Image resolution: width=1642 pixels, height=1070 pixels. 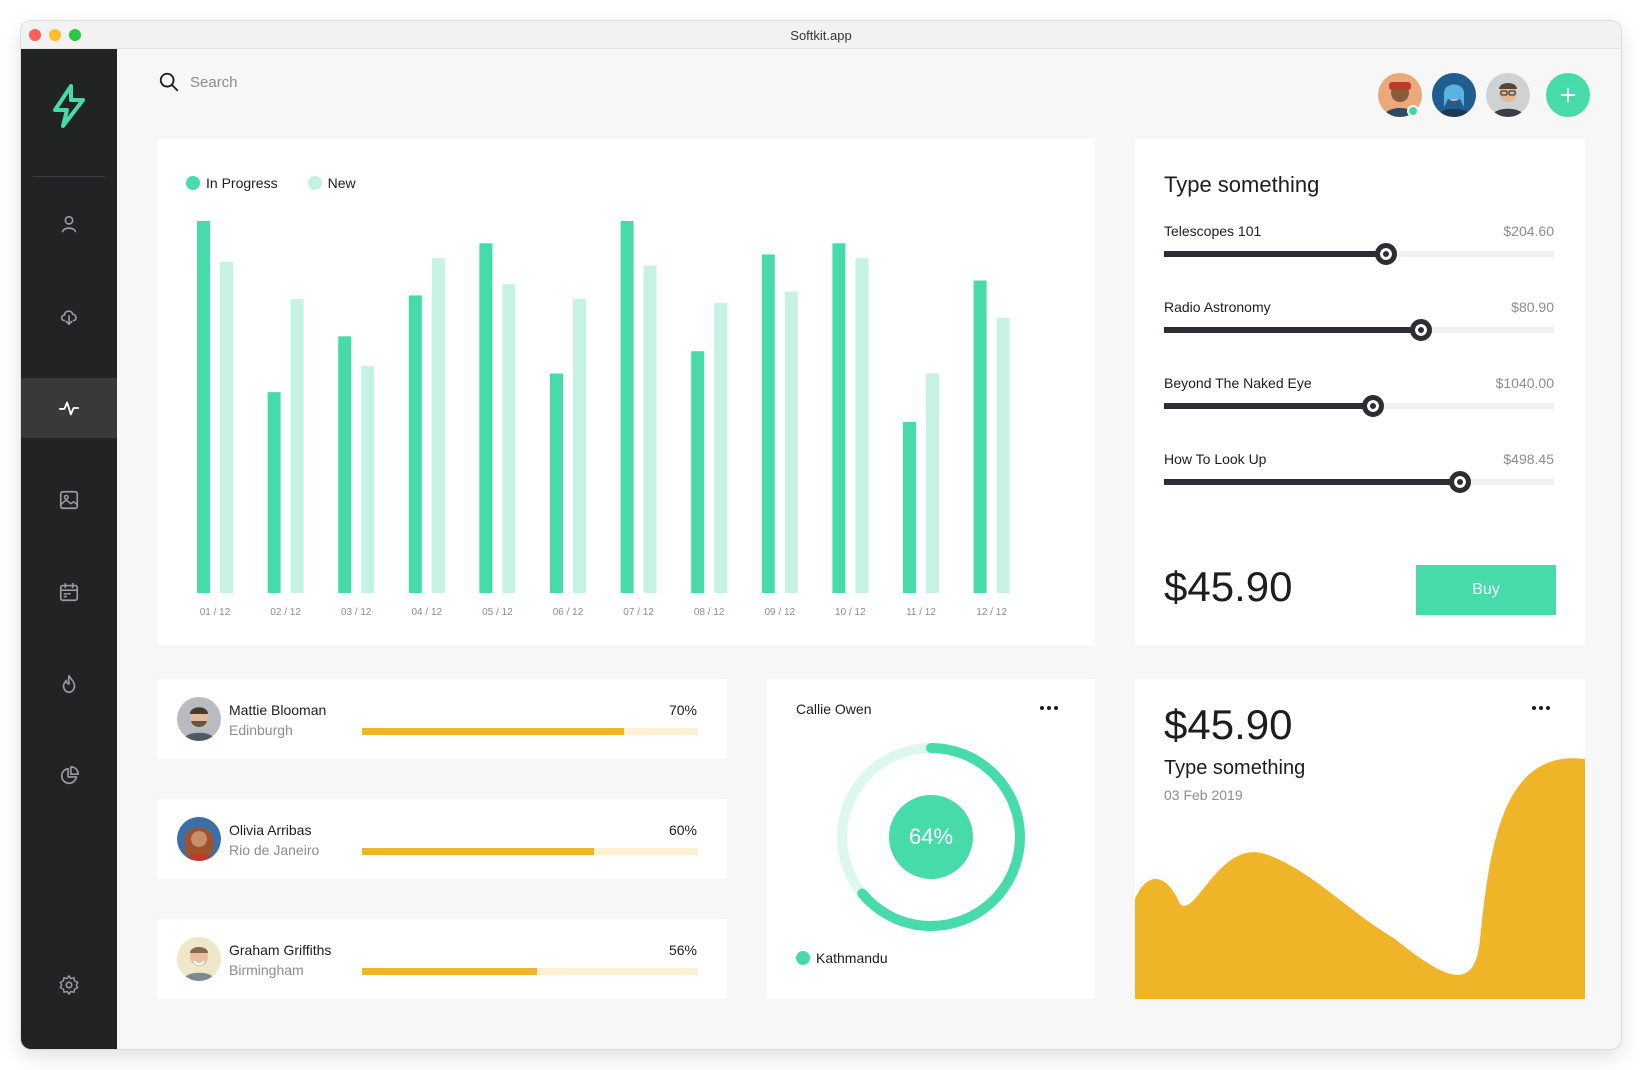 What do you see at coordinates (709, 612) in the screenshot?
I see `x-tick-label: 08 / 12` at bounding box center [709, 612].